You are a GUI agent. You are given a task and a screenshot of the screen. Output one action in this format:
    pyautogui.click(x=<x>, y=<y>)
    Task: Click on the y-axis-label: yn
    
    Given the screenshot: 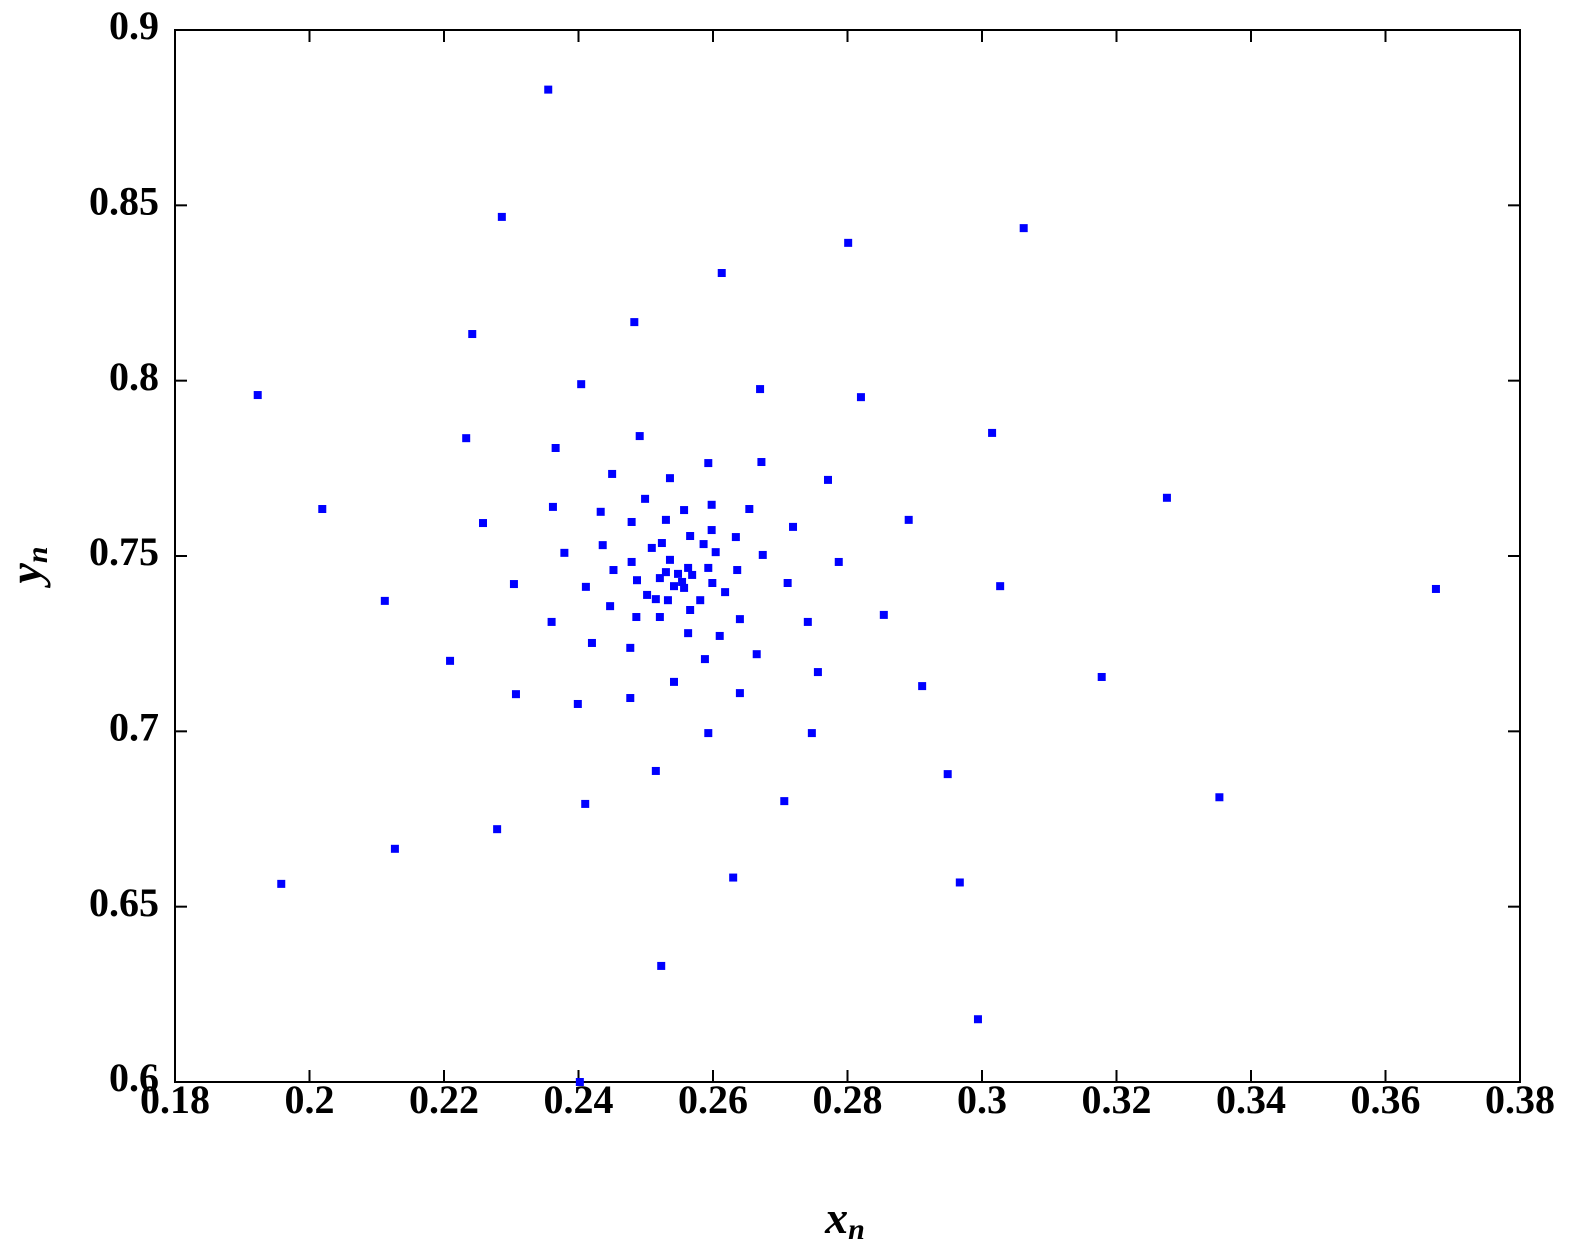 What is the action you would take?
    pyautogui.click(x=27, y=567)
    